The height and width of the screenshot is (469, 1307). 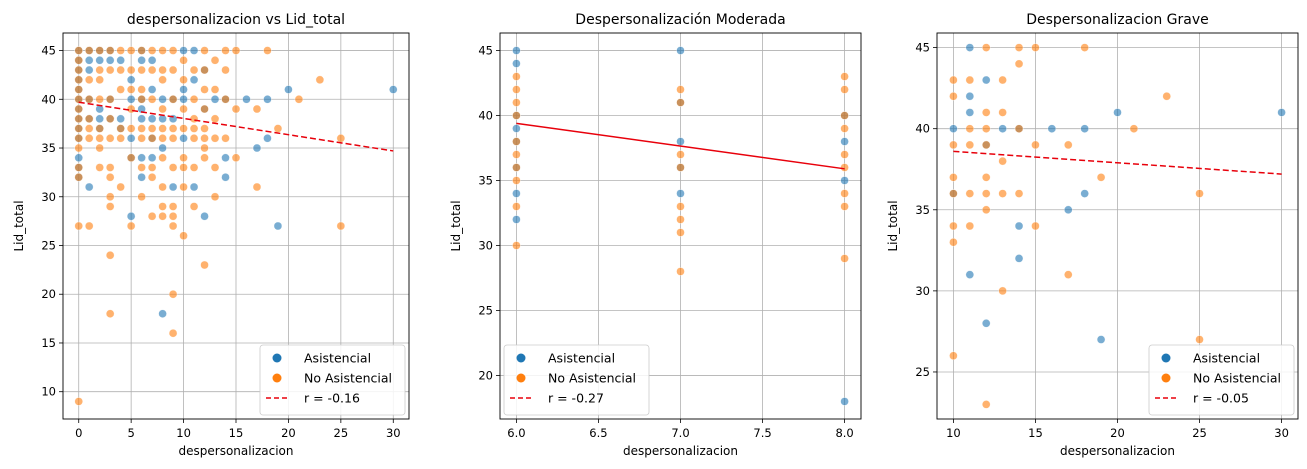 What do you see at coordinates (680, 20) in the screenshot?
I see `chart-title: Despersonalización Moderada` at bounding box center [680, 20].